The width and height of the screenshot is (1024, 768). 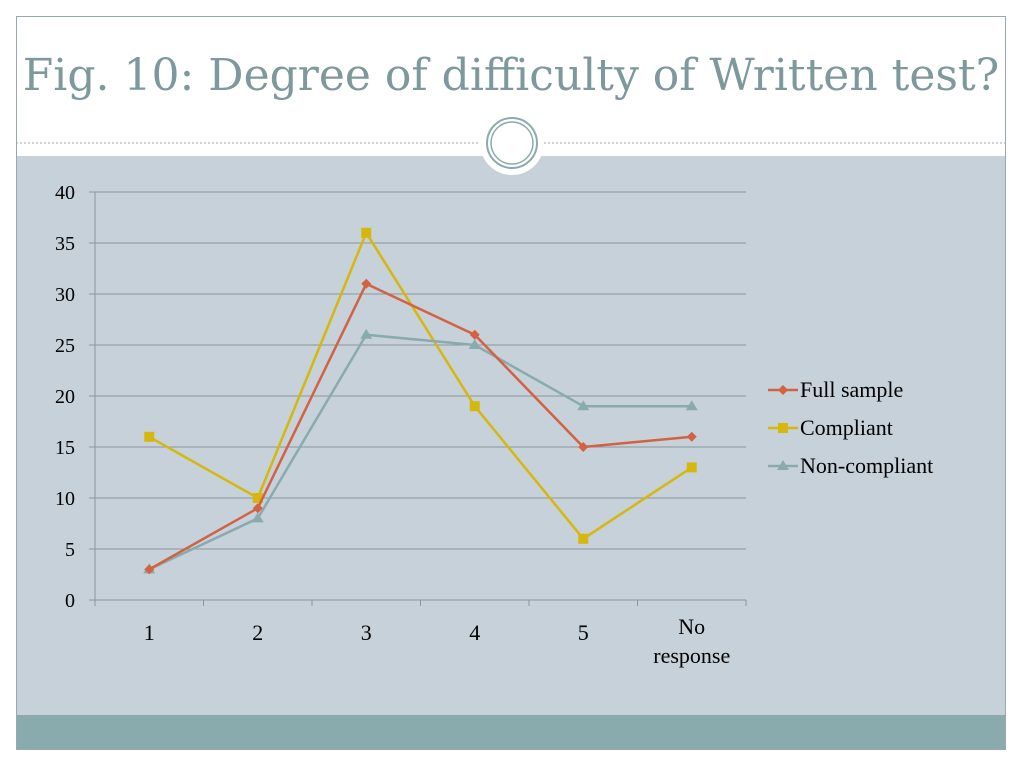 I want to click on divider-ornament-outer, so click(x=512, y=143).